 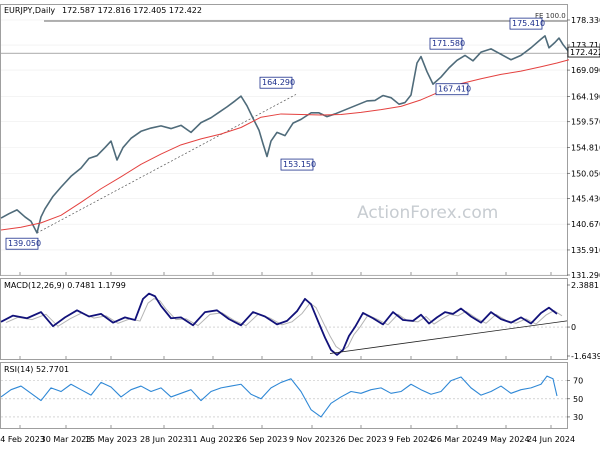 I want to click on macd-line, so click(x=279, y=324).